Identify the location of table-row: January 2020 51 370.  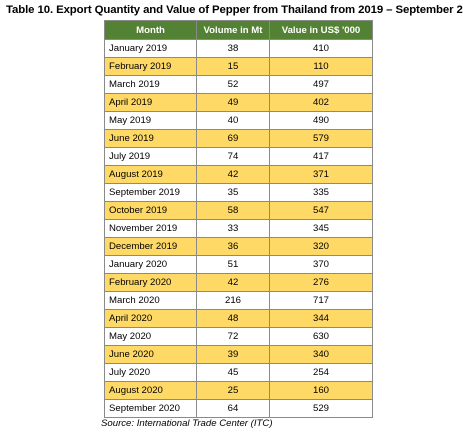
(238, 264).